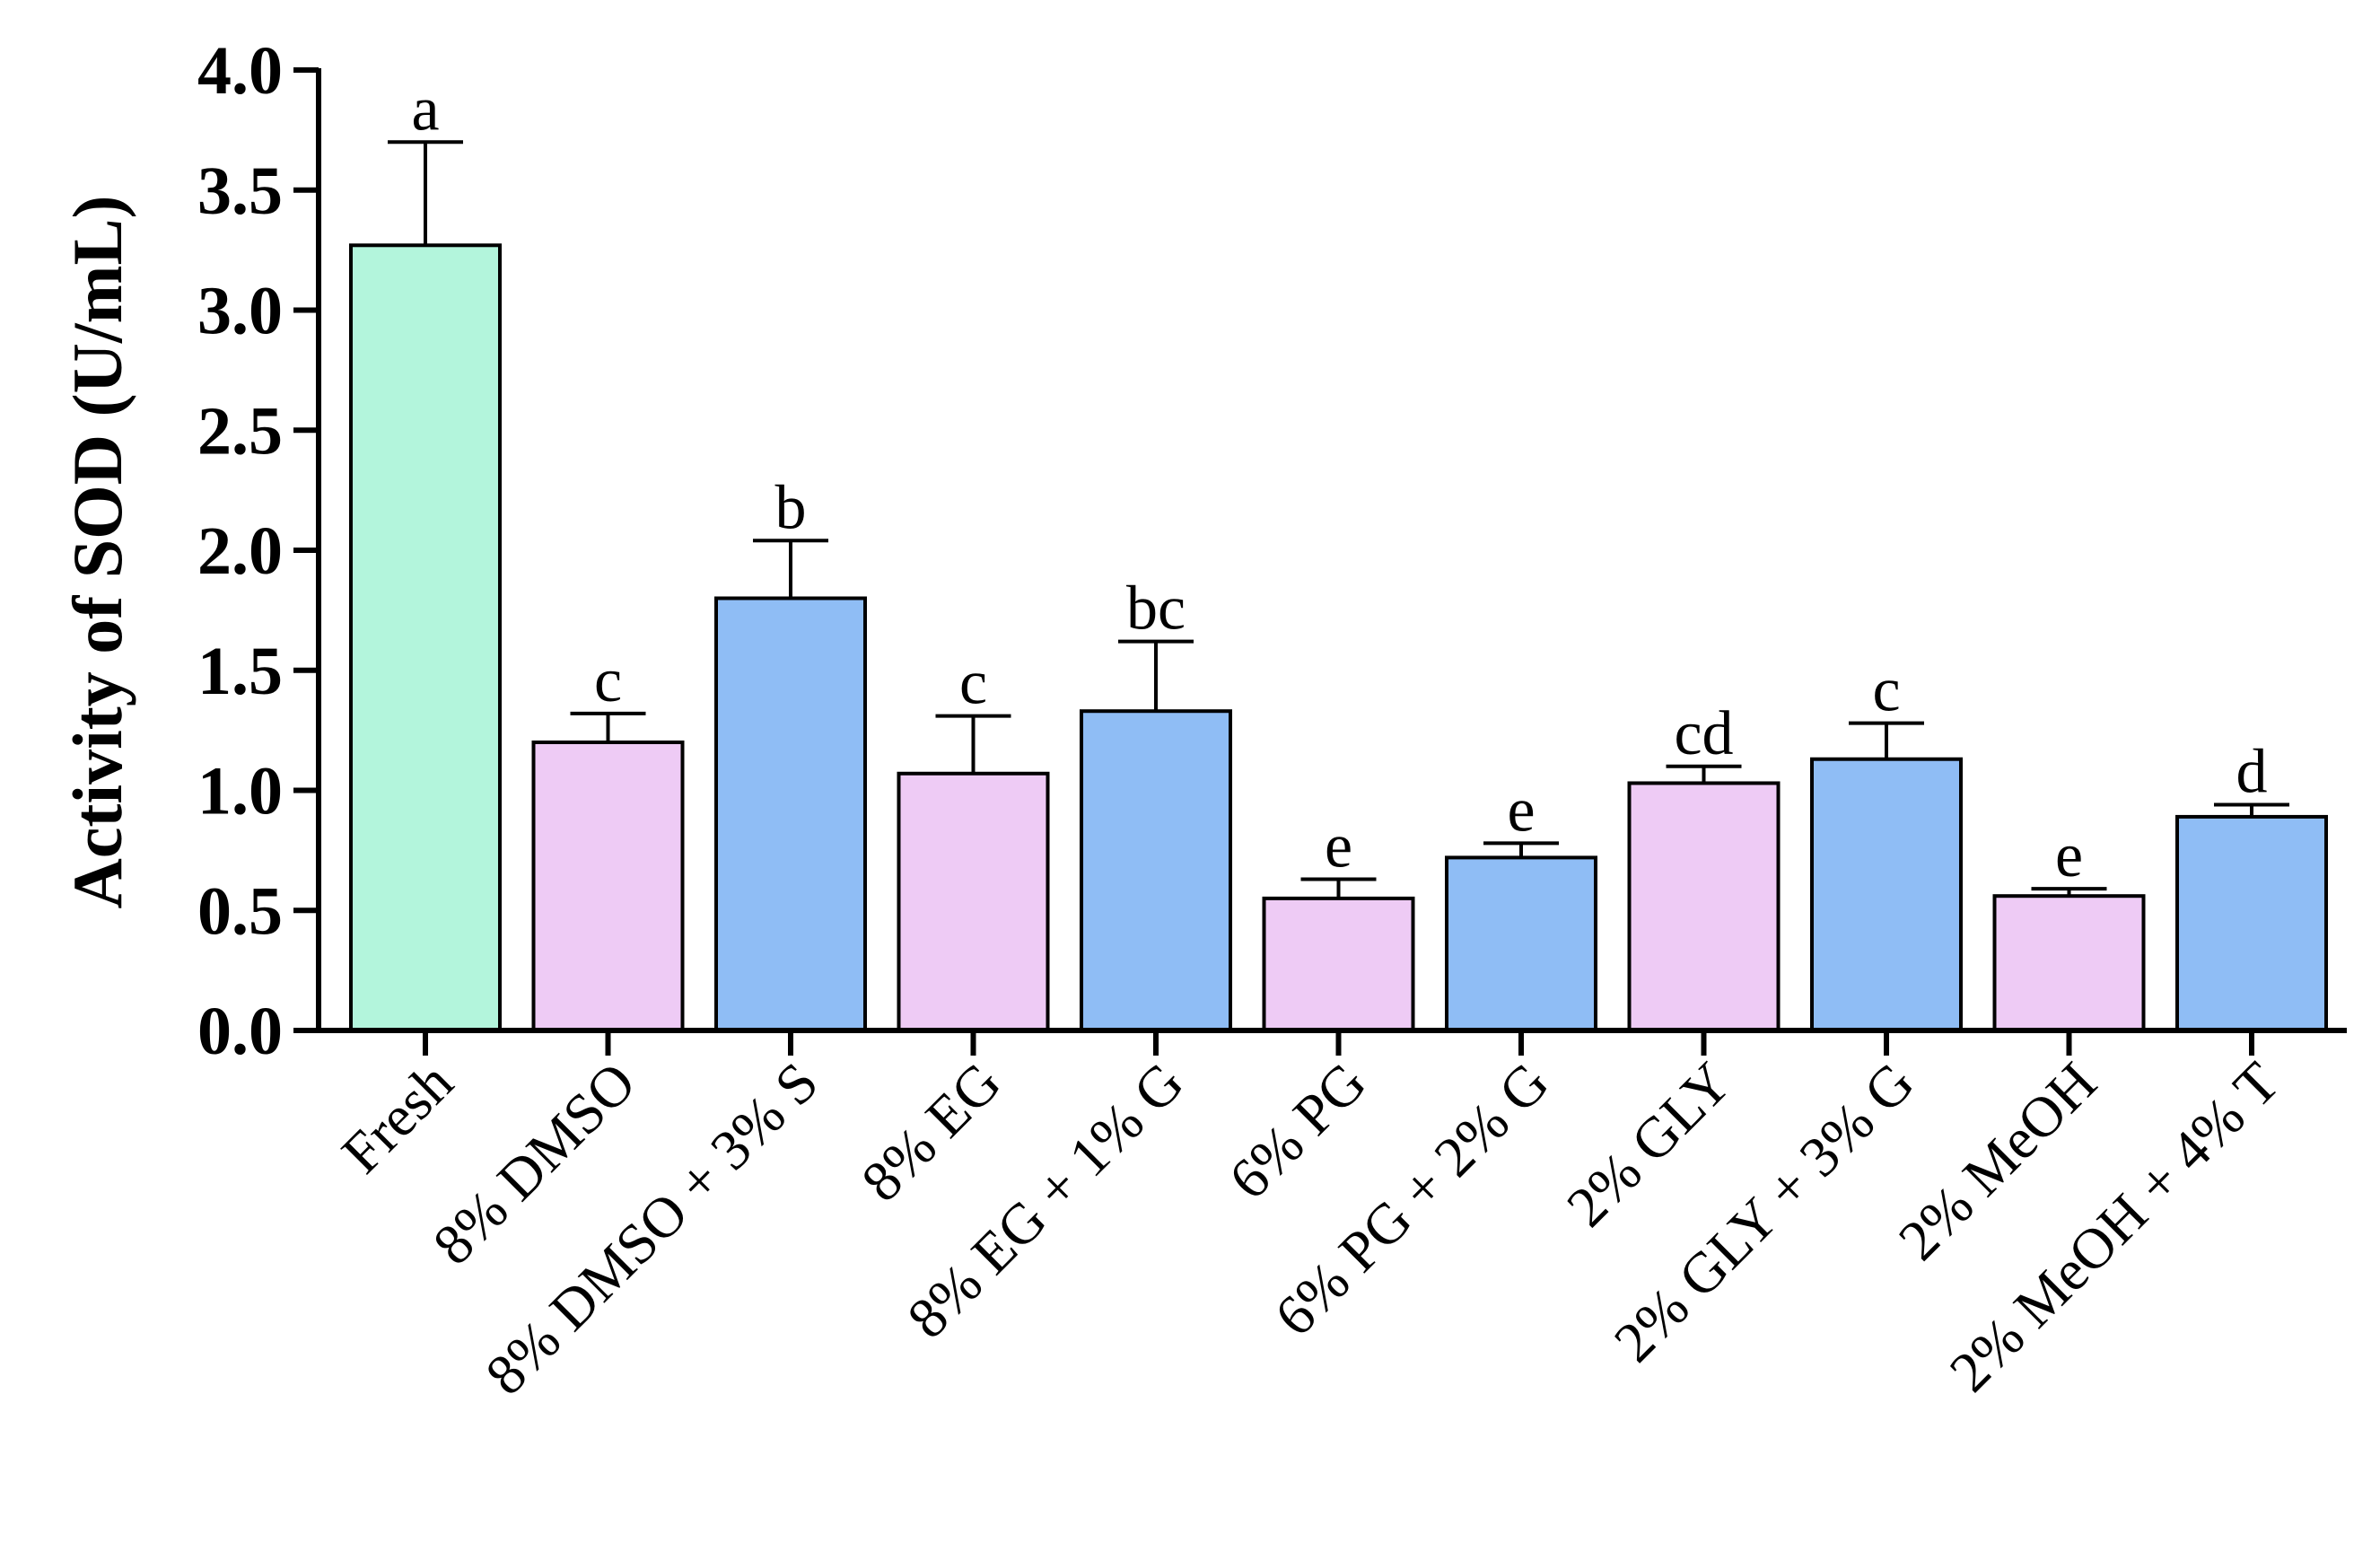 Image resolution: width=2380 pixels, height=1543 pixels. I want to click on y-tick-label: 3.5, so click(240, 191).